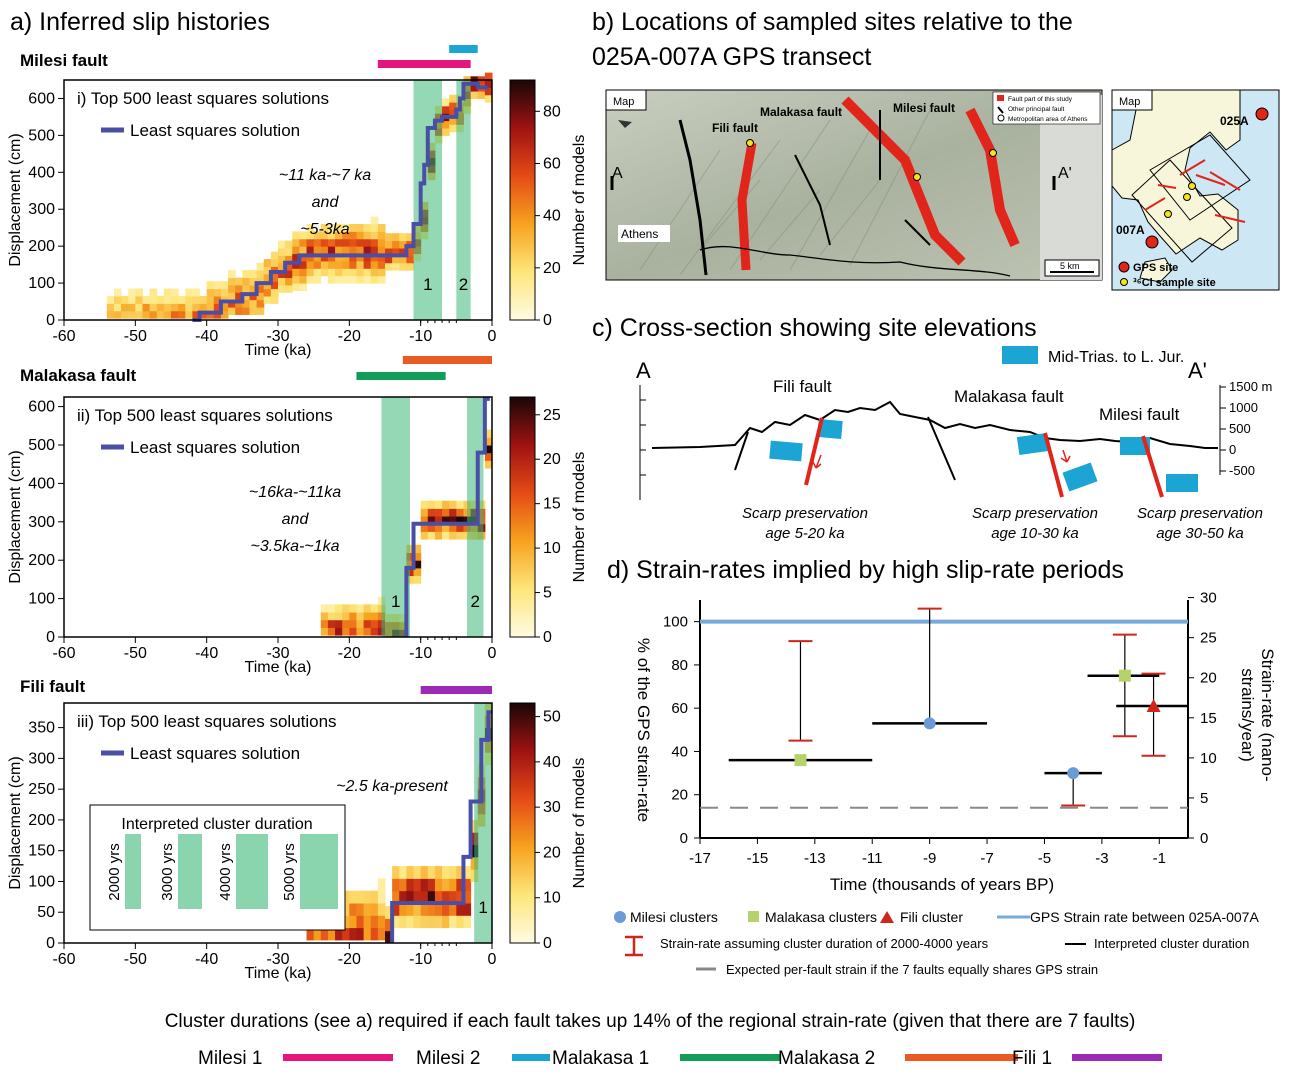 This screenshot has height=1080, width=1301. Describe the element at coordinates (731, 57) in the screenshot. I see `panel-b-title-2: 025A-007A GPS transect` at that location.